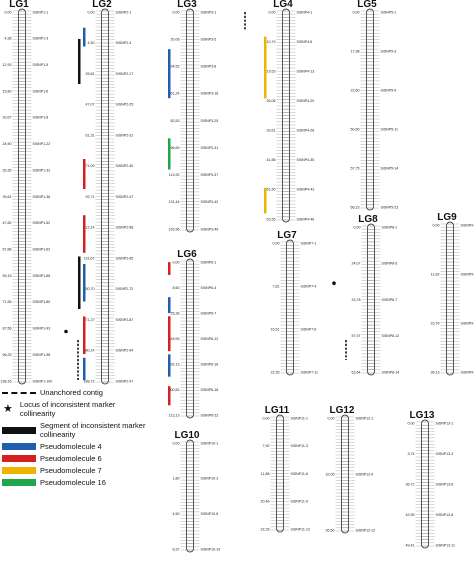 The image size is (474, 563). Describe the element at coordinates (266, 446) in the screenshot. I see `marker-position: 7,92` at that location.